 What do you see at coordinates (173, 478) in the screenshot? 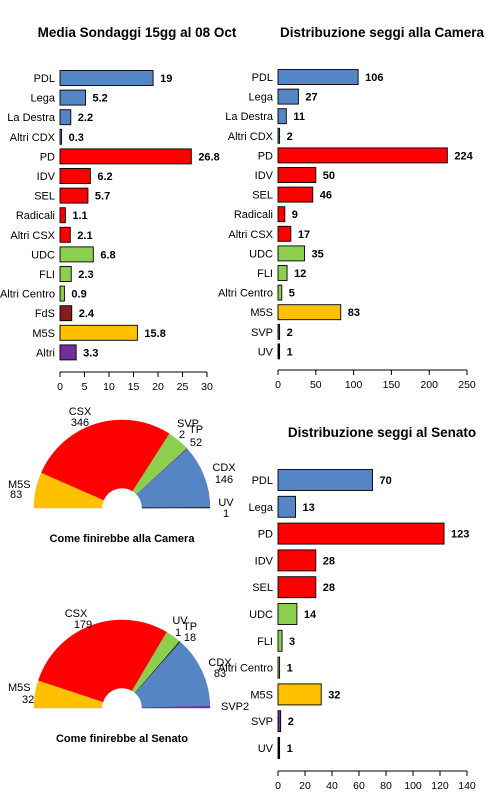
I see `camera-hemicycle-slice-cdx` at bounding box center [173, 478].